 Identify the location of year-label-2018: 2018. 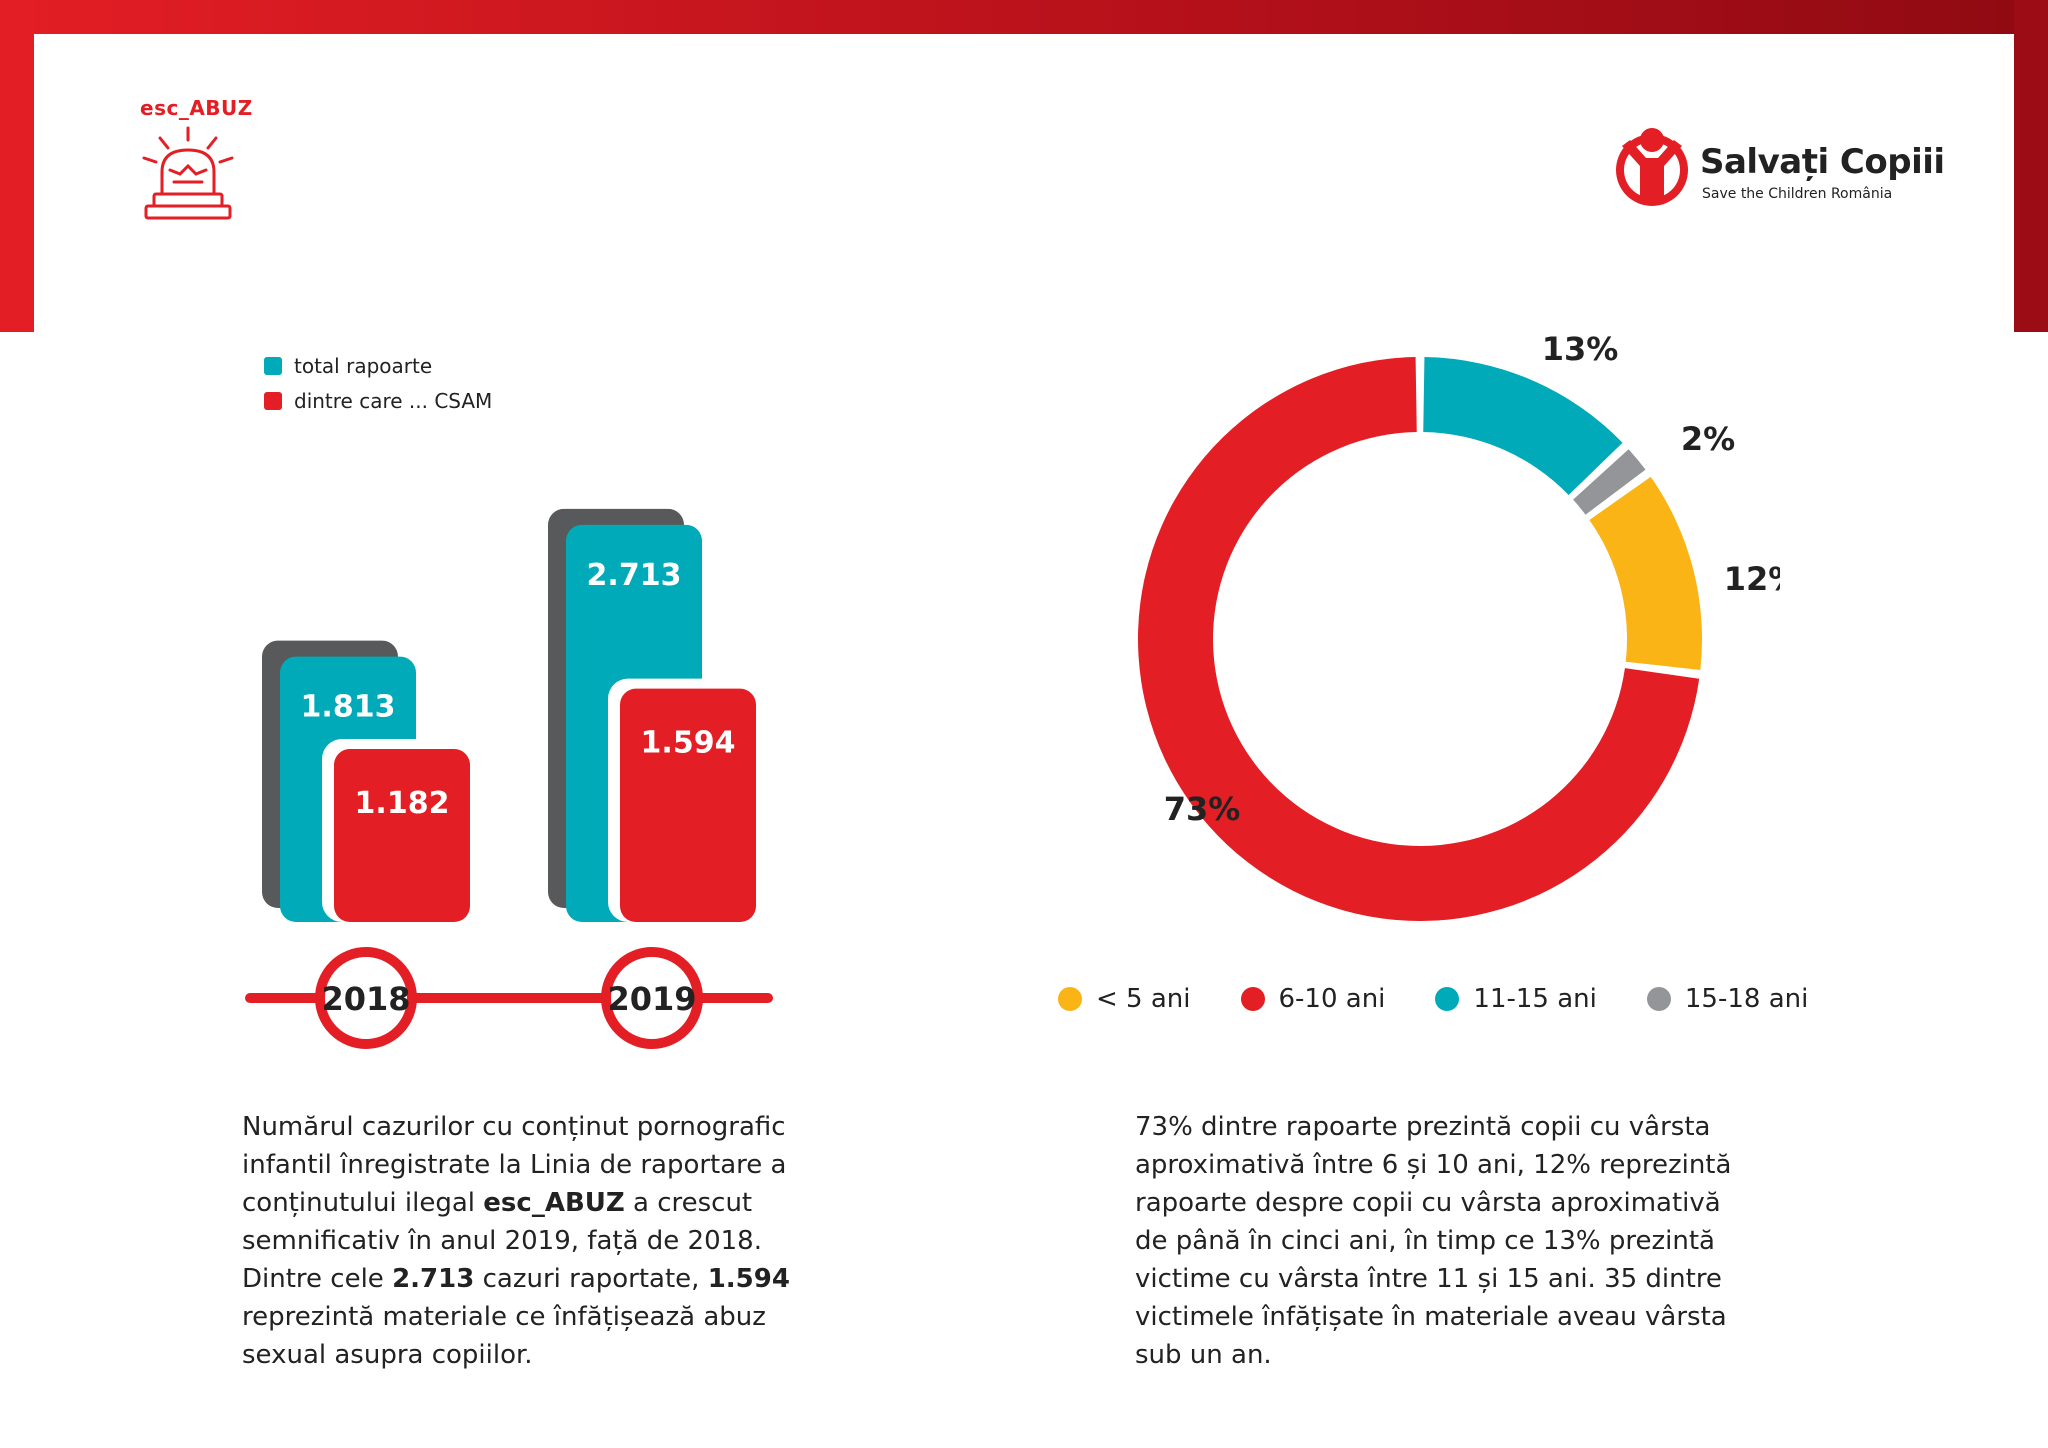
(365, 999).